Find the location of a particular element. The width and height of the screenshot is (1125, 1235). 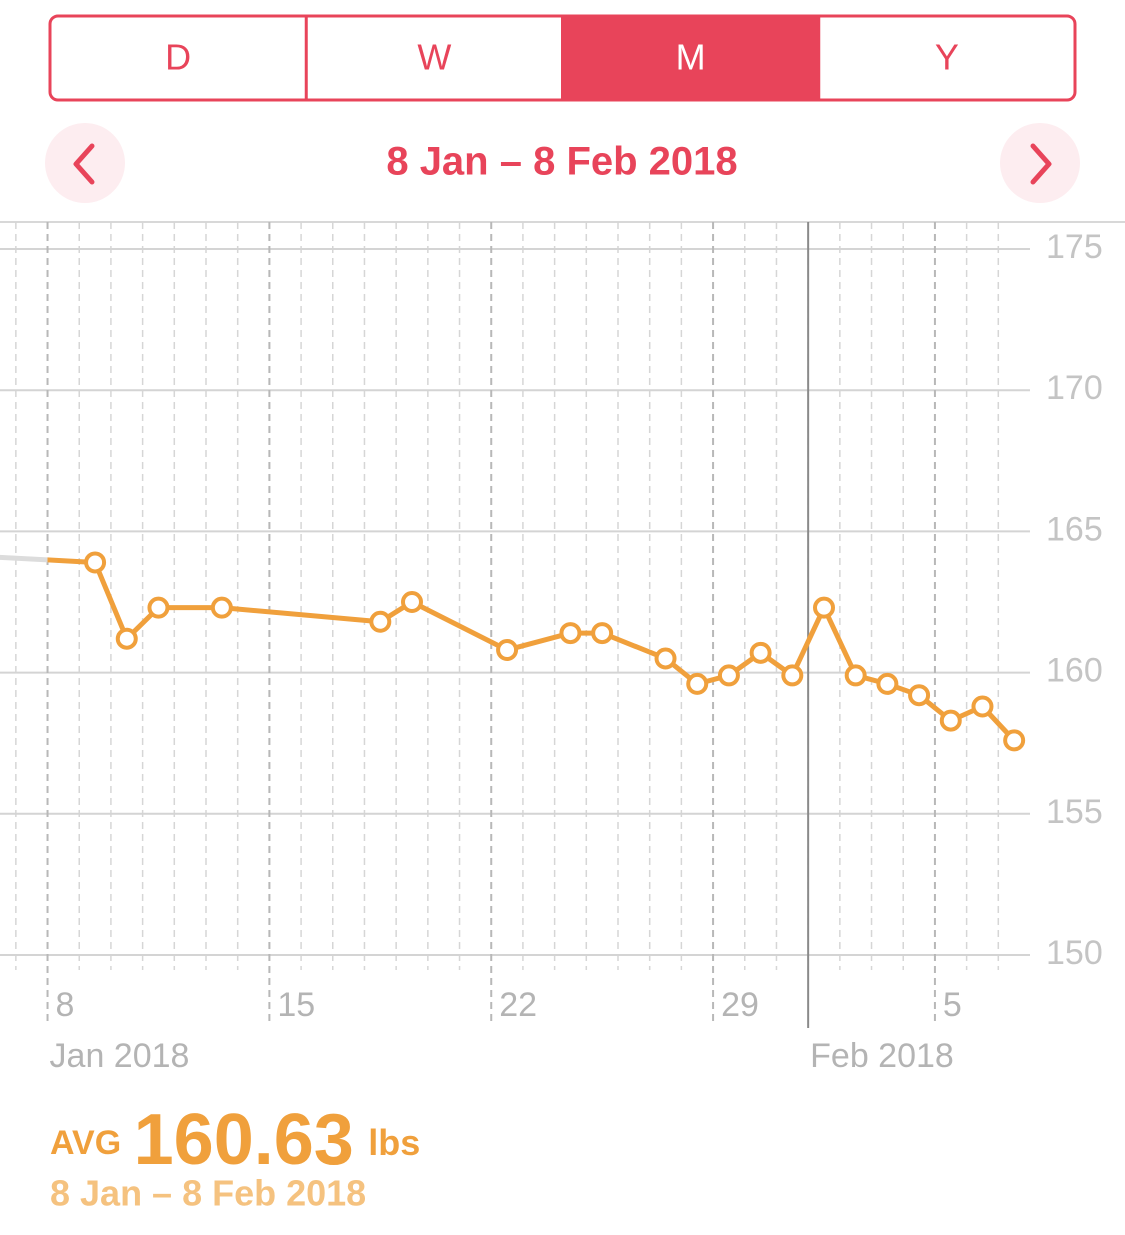

avg-label: AVG is located at coordinates (85, 1143).